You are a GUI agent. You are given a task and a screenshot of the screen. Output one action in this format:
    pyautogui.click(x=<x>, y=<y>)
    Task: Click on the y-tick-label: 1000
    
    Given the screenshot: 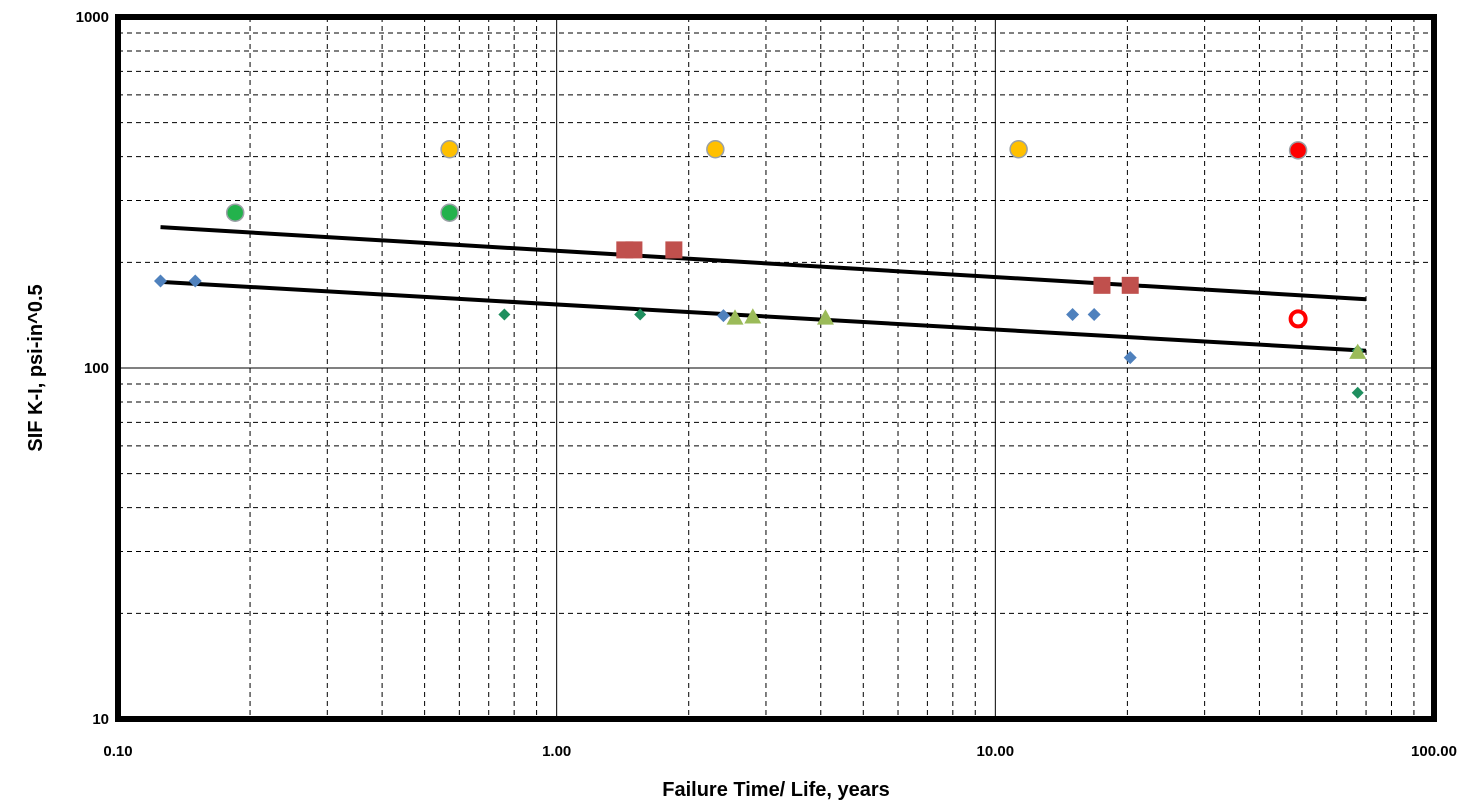 What is the action you would take?
    pyautogui.click(x=92, y=17)
    